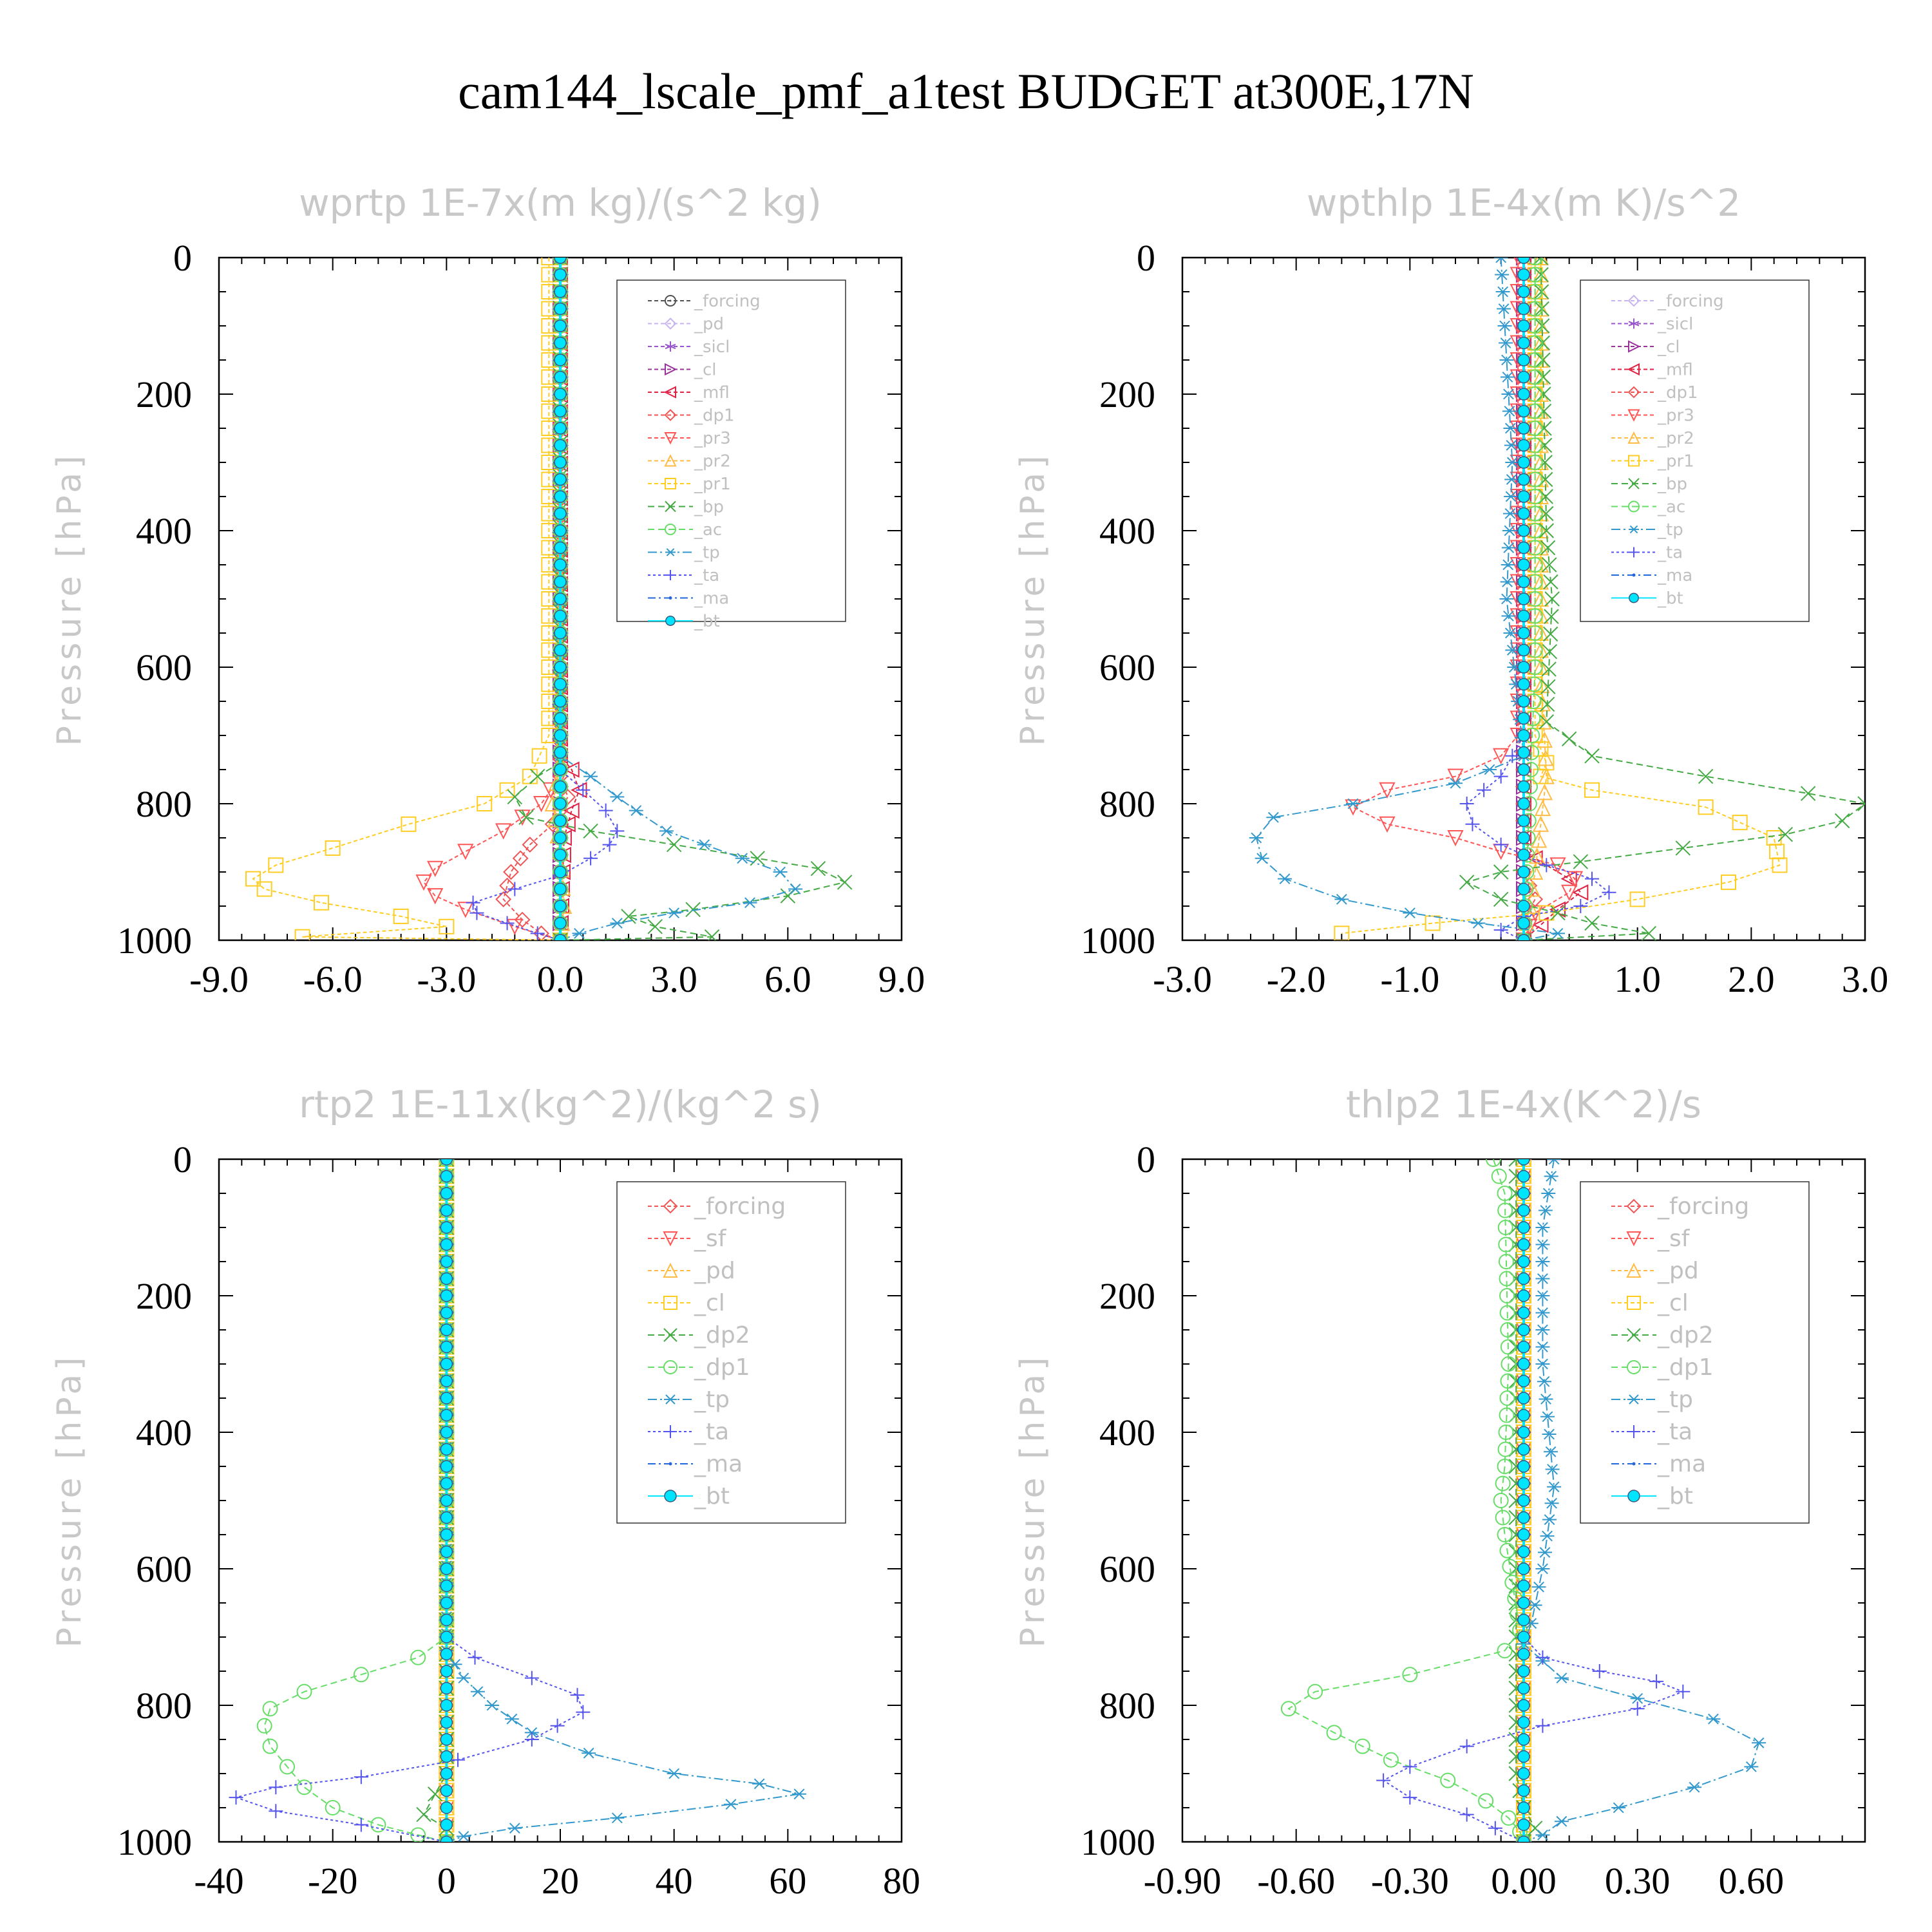 The image size is (1932, 1932). Describe the element at coordinates (1653, 462) in the screenshot. I see `legend-item: _pr1` at that location.